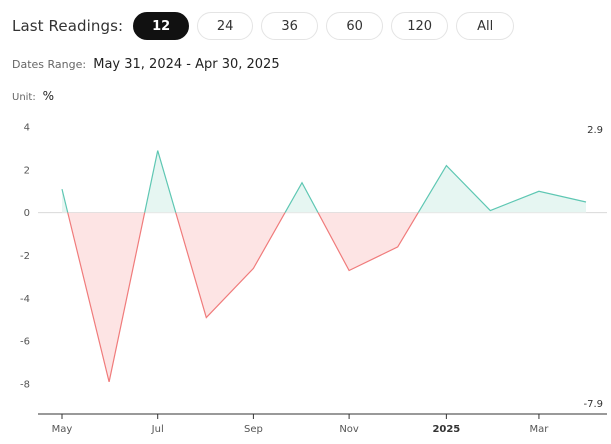 This screenshot has height=444, width=611. What do you see at coordinates (25, 342) in the screenshot?
I see `y-tick-label: -6` at bounding box center [25, 342].